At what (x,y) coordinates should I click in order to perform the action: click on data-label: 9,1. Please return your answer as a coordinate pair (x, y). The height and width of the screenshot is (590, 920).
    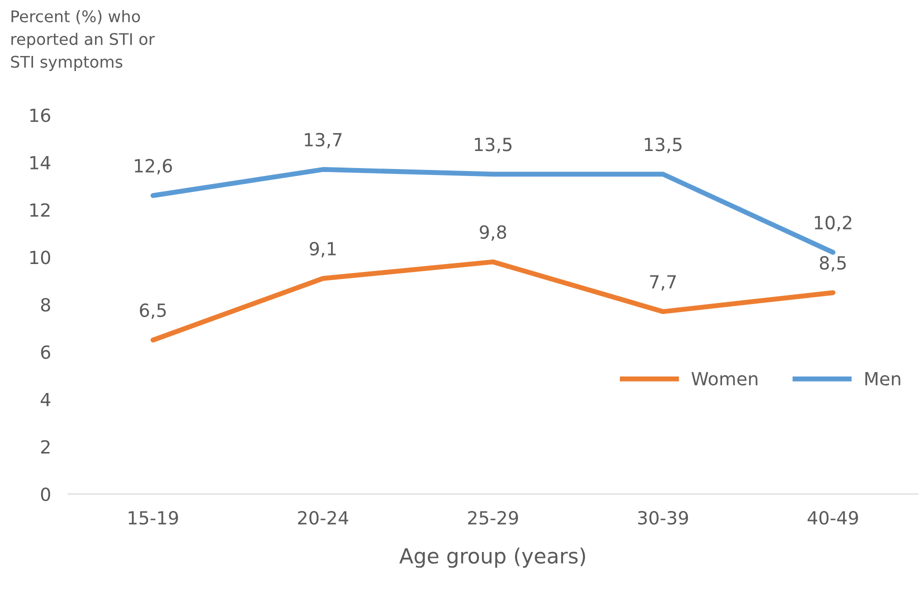
    Looking at the image, I should click on (323, 250).